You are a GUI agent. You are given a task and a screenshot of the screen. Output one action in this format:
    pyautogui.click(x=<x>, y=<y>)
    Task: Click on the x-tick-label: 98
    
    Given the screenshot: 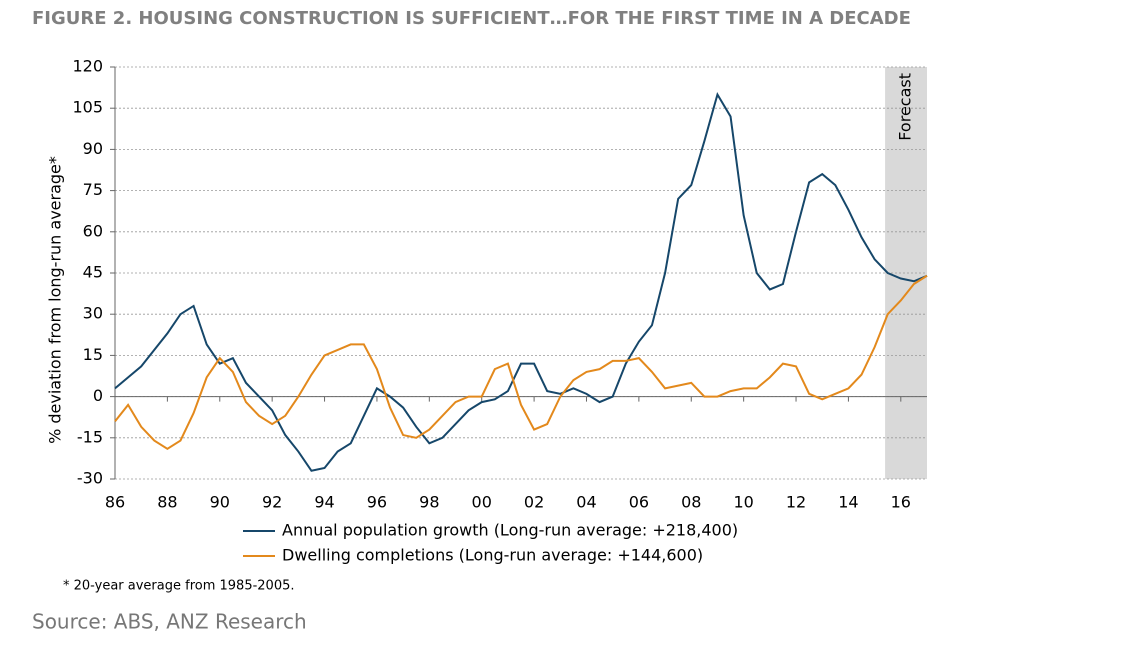 What is the action you would take?
    pyautogui.click(x=429, y=502)
    